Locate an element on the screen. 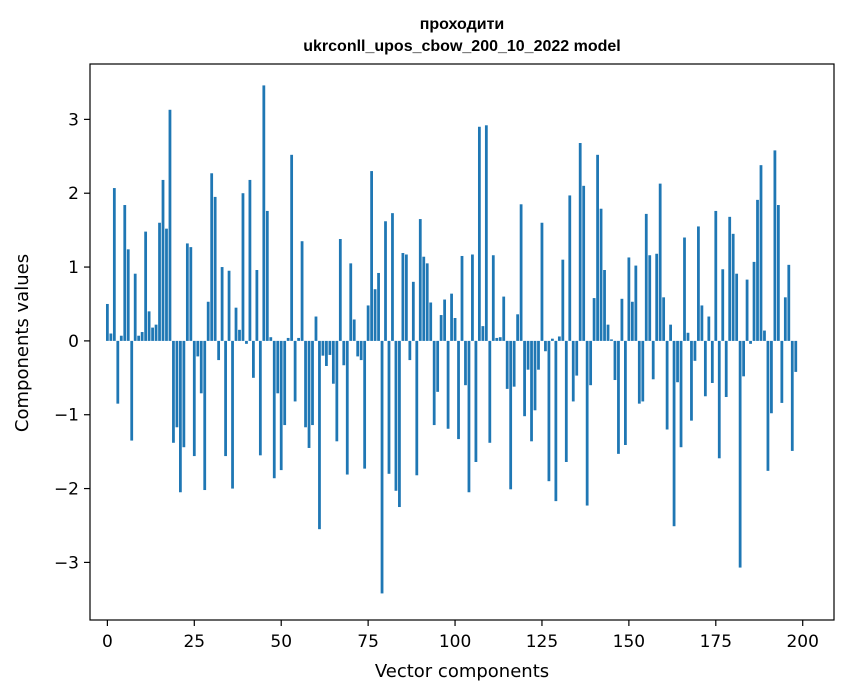  y-tick-label: 2 is located at coordinates (73, 194).